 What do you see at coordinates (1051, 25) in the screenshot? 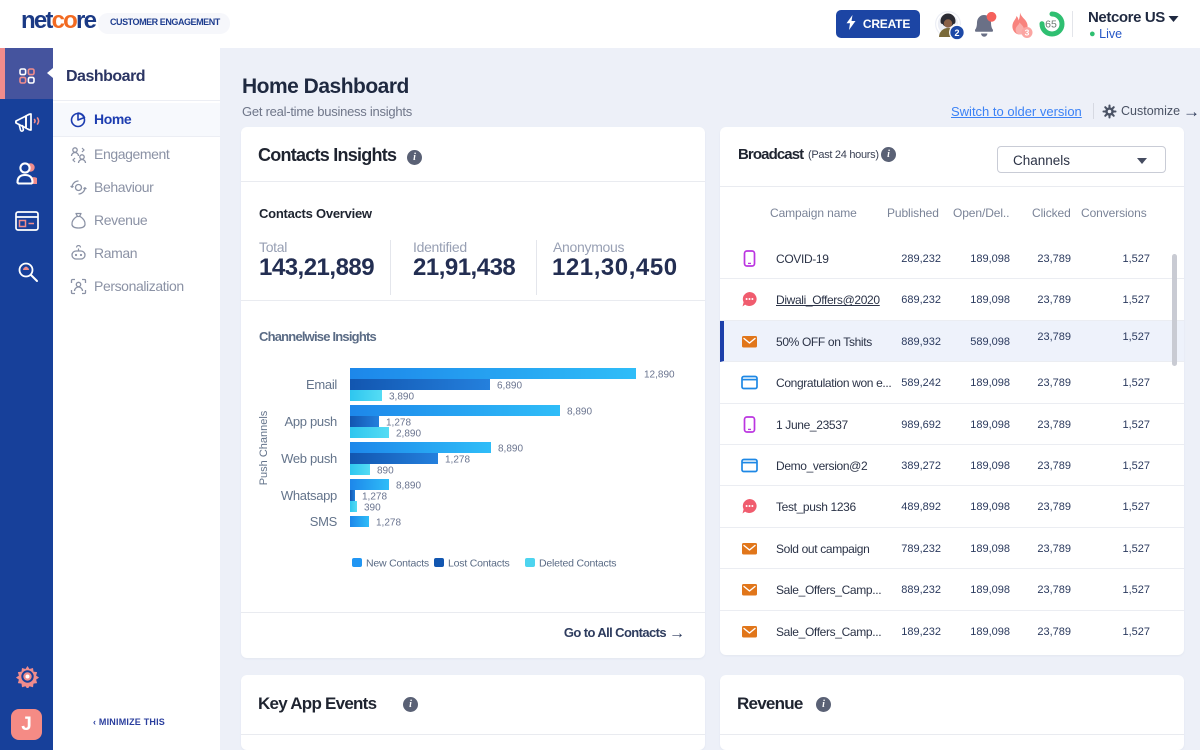
I see `svg-text: 65` at bounding box center [1051, 25].